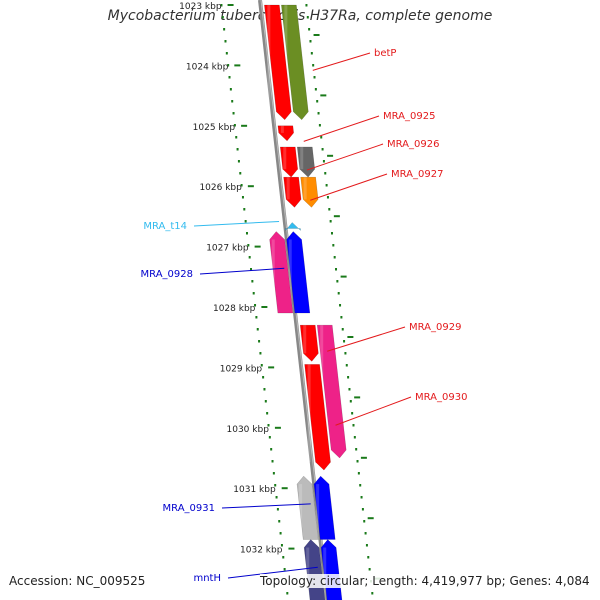  I want to click on gene-label-mra-0928: MRA_0928, so click(167, 274).